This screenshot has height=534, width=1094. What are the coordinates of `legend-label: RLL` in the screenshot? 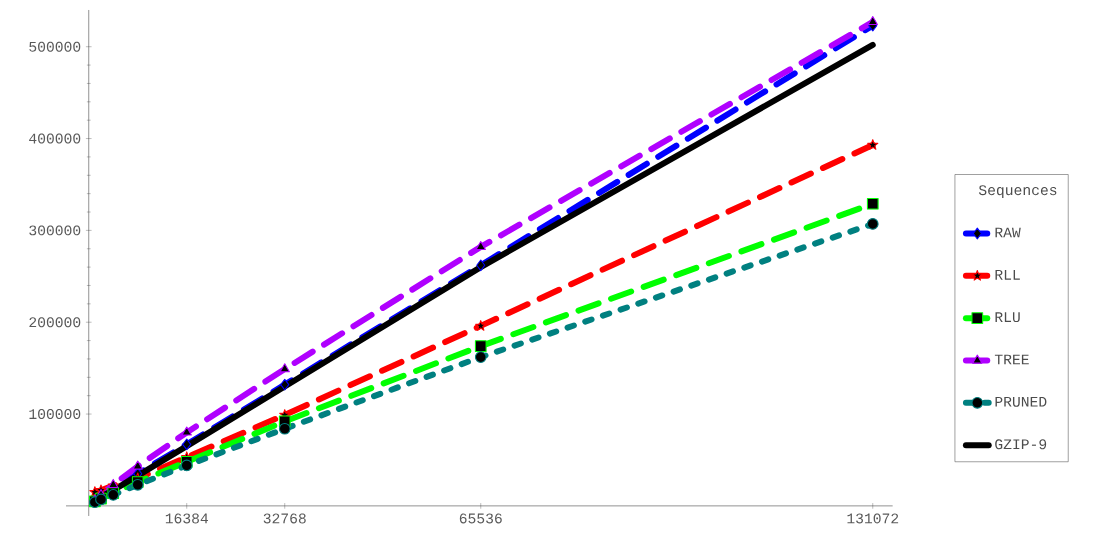 It's located at (1007, 274).